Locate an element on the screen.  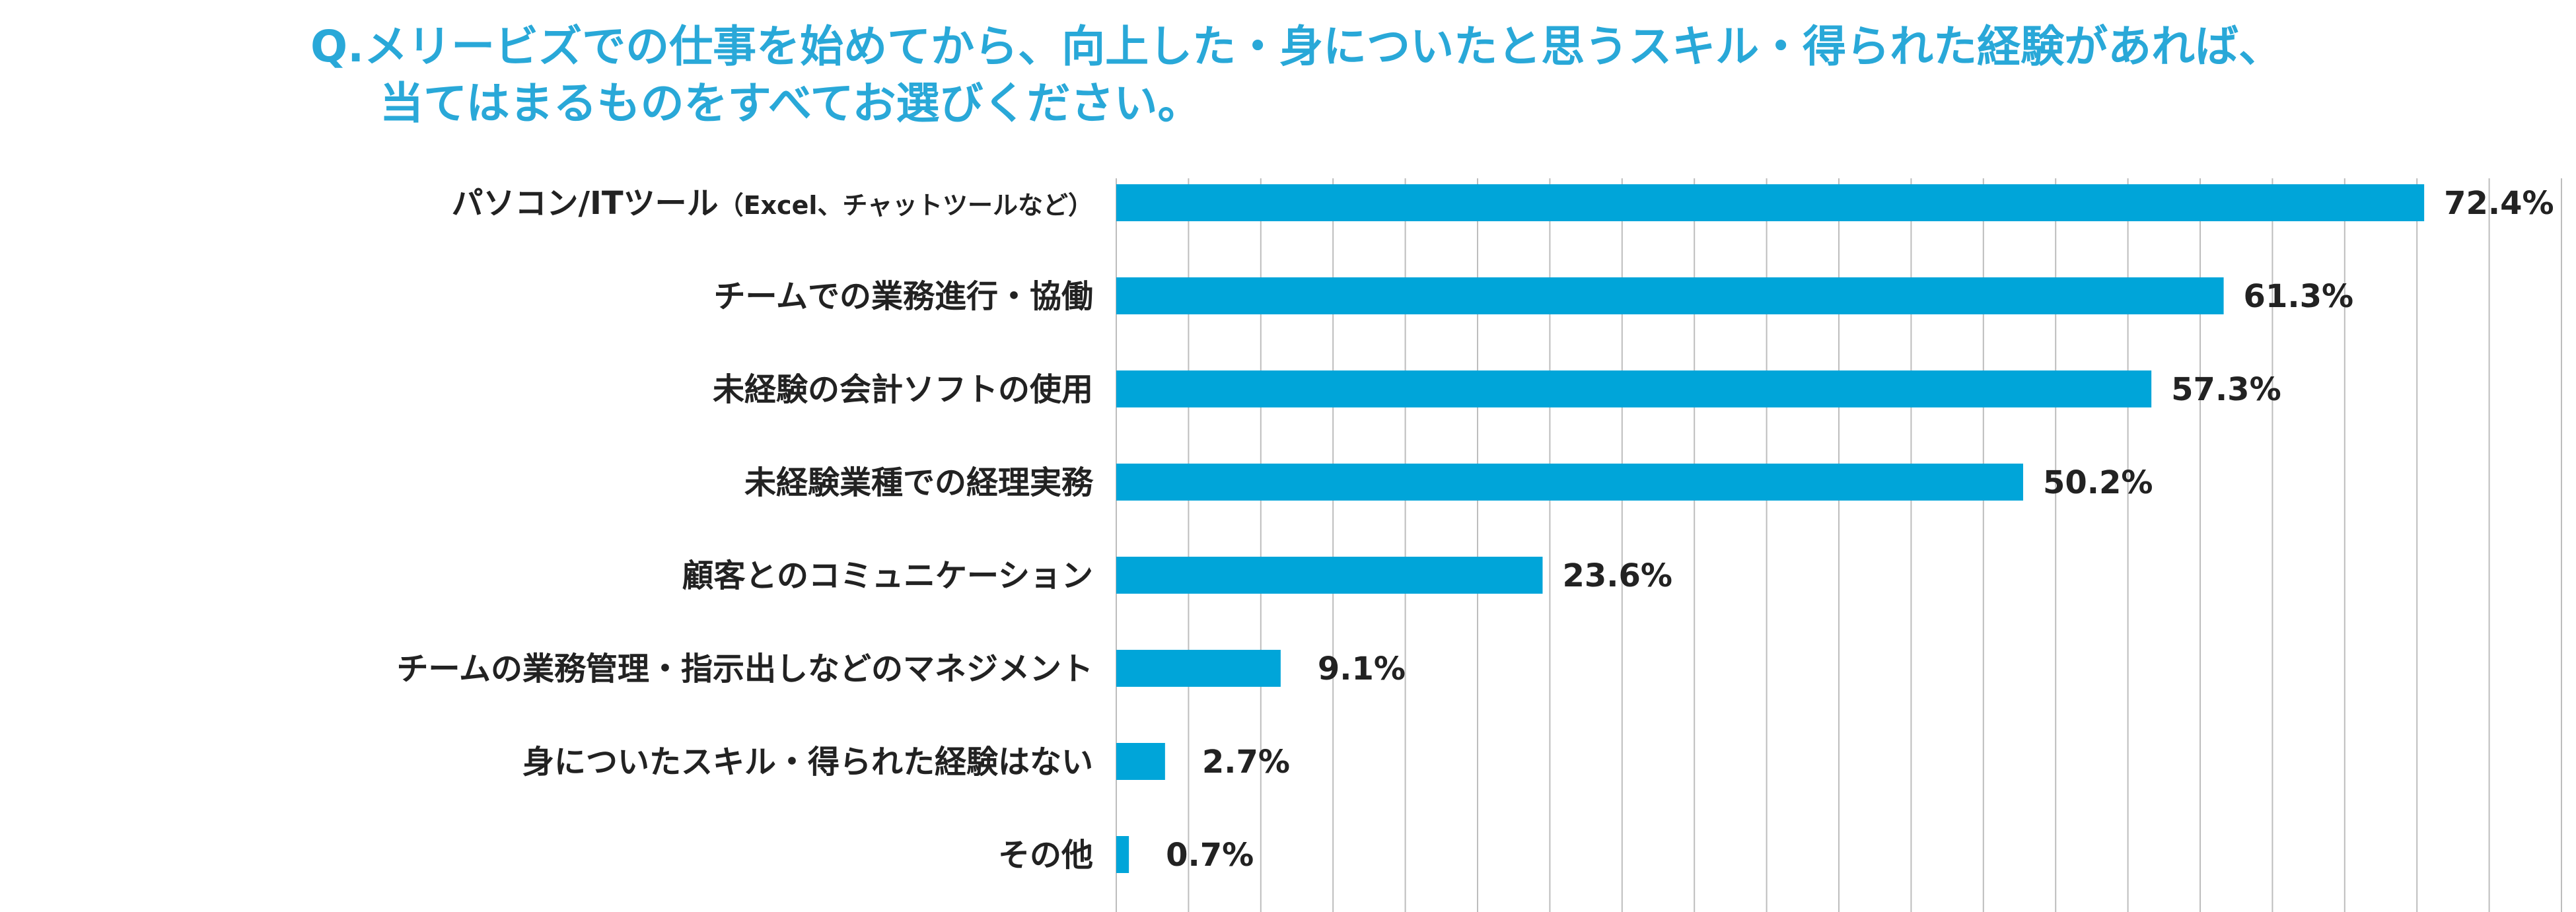
category-label-main: 未経験の会計ソフトの使用 is located at coordinates (903, 390).